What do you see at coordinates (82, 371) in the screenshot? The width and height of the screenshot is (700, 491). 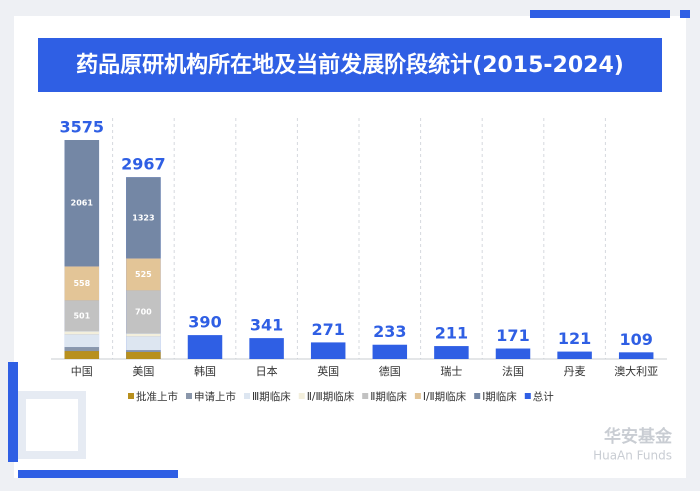 I see `x-tick-label: 中国` at bounding box center [82, 371].